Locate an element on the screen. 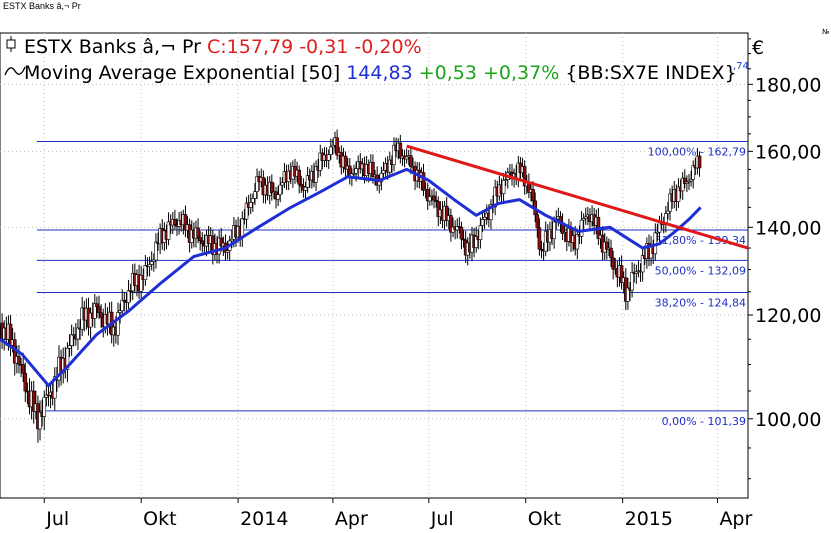 Image resolution: width=831 pixels, height=533 pixels. x-tick-label: Okt is located at coordinates (159, 518).